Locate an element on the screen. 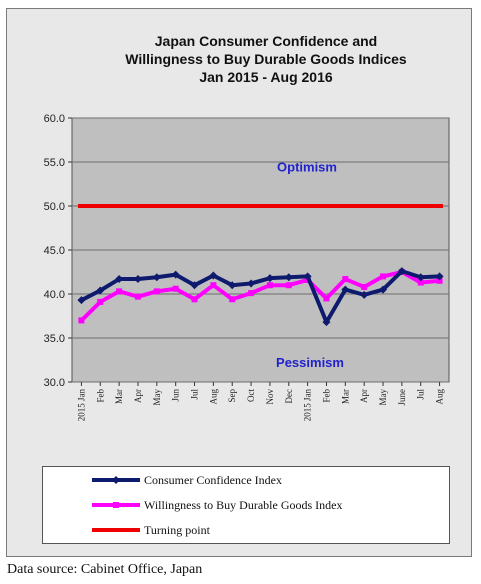 This screenshot has height=584, width=481. legend-label: Consumer Confidence Index is located at coordinates (213, 480).